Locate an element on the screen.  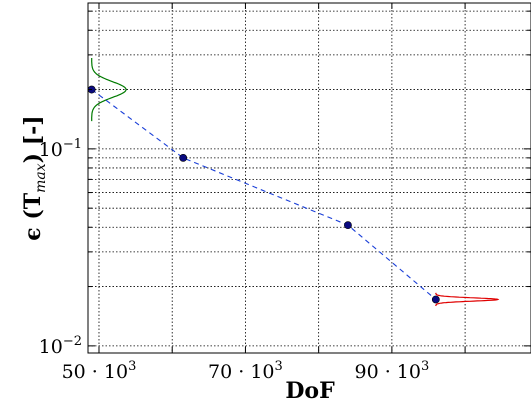
x-axis-label: DoF is located at coordinates (310, 391).